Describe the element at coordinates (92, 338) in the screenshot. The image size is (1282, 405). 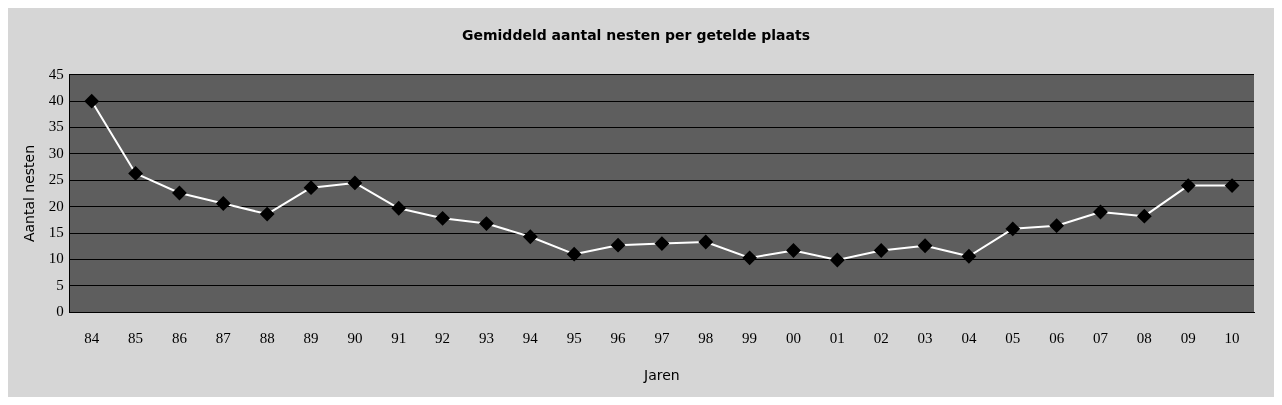
I see `x-tick-label: 84` at that location.